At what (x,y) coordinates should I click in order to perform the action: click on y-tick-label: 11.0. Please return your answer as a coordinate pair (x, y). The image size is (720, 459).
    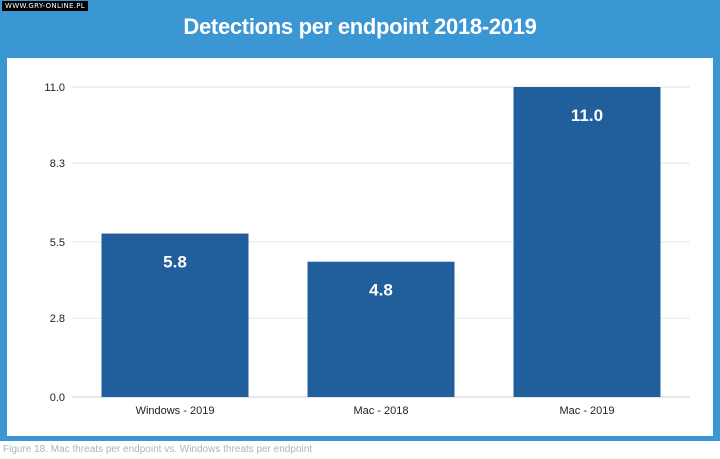
    Looking at the image, I should click on (54, 88).